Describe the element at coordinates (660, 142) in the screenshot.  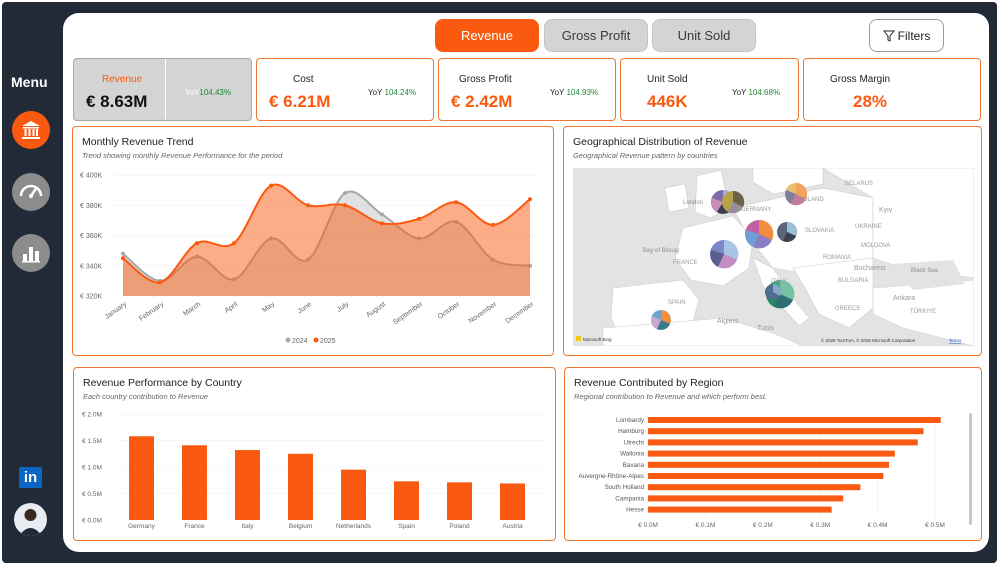
I see `geo-title: Geographical Distribution of Revenue` at that location.